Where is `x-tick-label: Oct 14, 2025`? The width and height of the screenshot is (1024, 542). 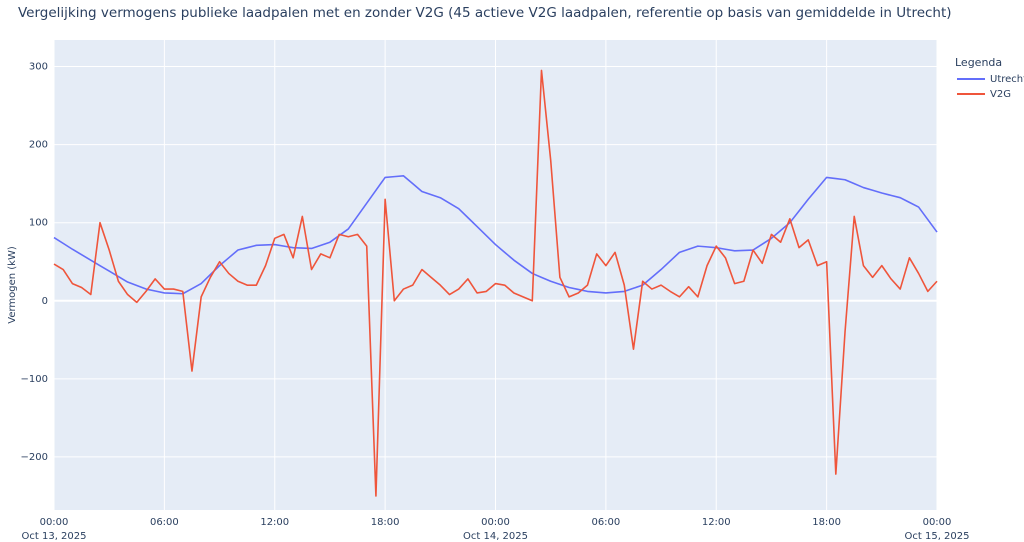 x-tick-label: Oct 14, 2025 is located at coordinates (495, 536).